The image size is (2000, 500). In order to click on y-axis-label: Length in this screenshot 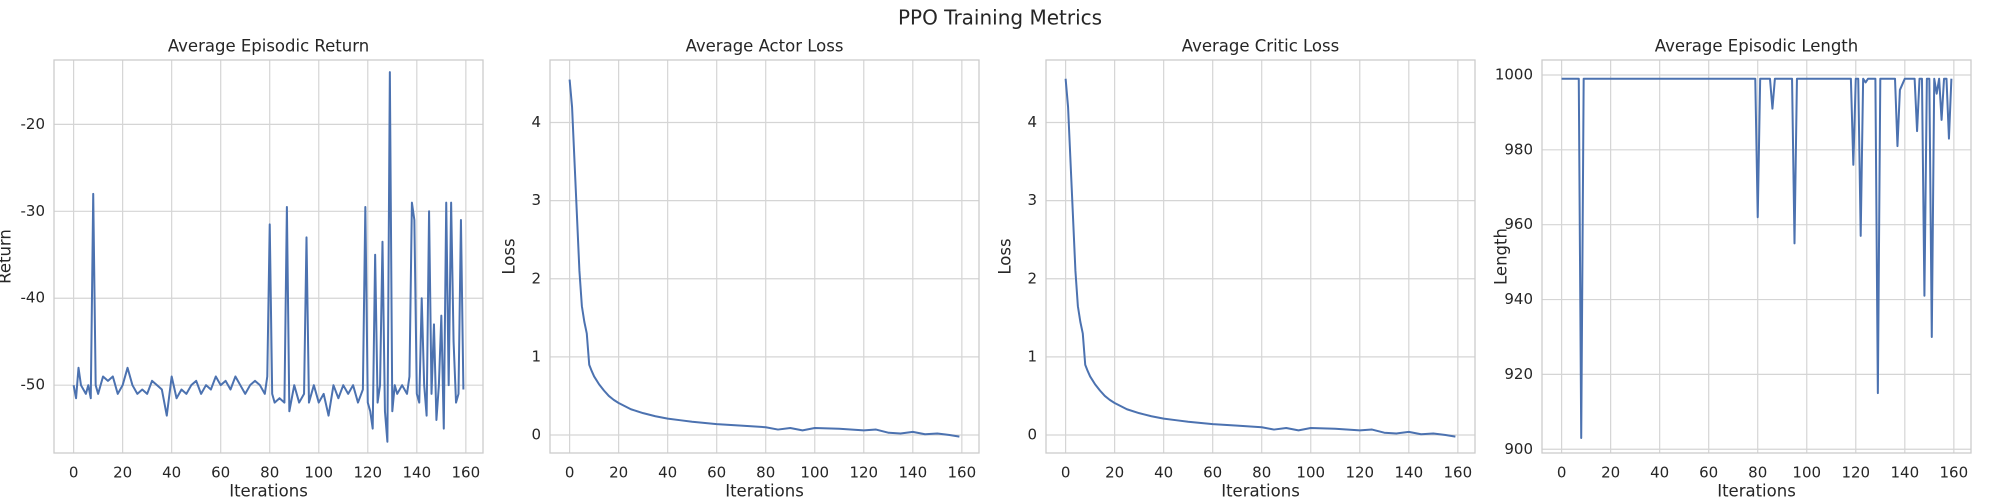, I will do `click(1501, 256)`.